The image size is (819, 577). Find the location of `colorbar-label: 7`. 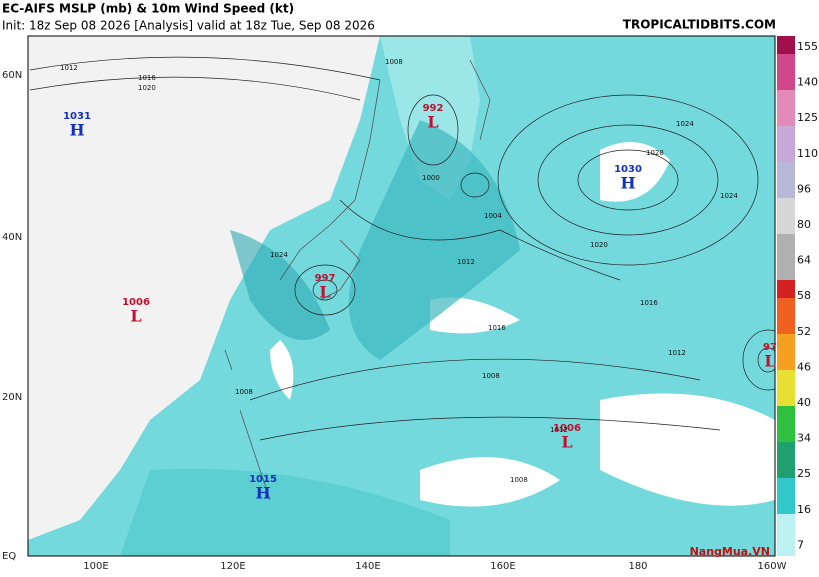

colorbar-label: 7 is located at coordinates (800, 544).